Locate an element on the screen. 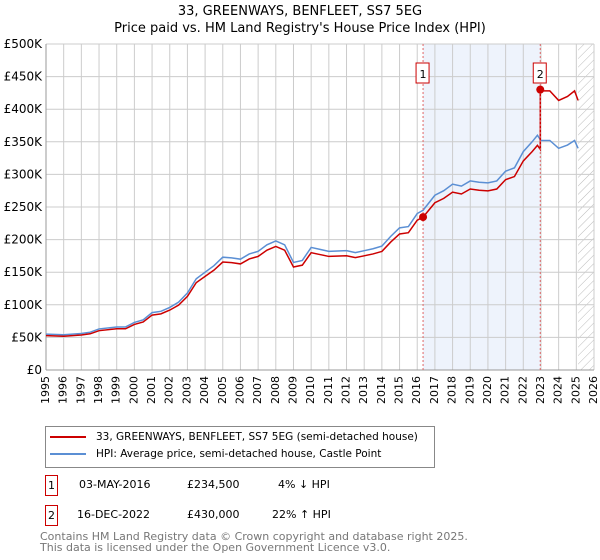 The height and width of the screenshot is (560, 600). x-tick-label: 2009 is located at coordinates (292, 390).